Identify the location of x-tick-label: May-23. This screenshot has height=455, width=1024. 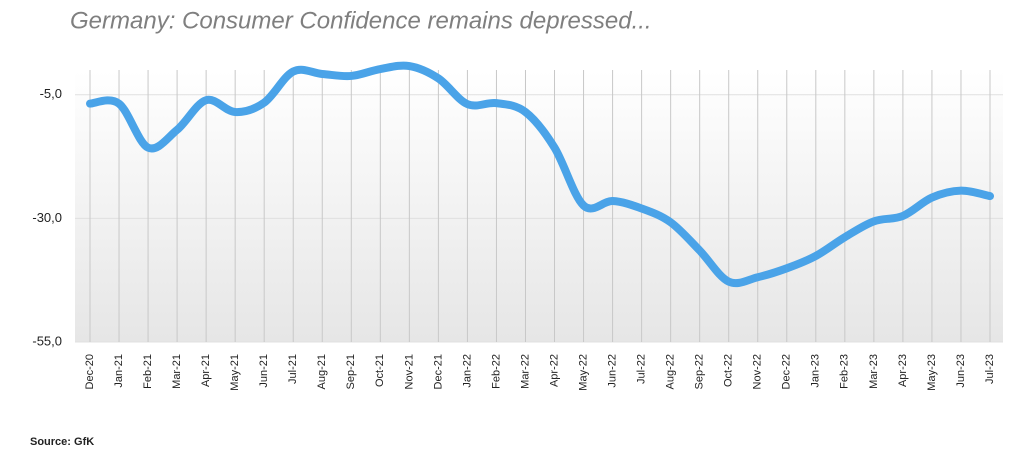
(932, 372).